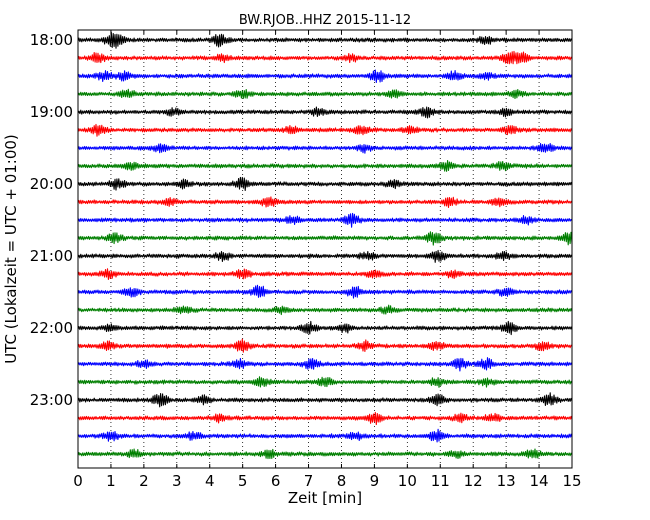 The height and width of the screenshot is (520, 650). What do you see at coordinates (375, 481) in the screenshot?
I see `x-tick-label: 9` at bounding box center [375, 481].